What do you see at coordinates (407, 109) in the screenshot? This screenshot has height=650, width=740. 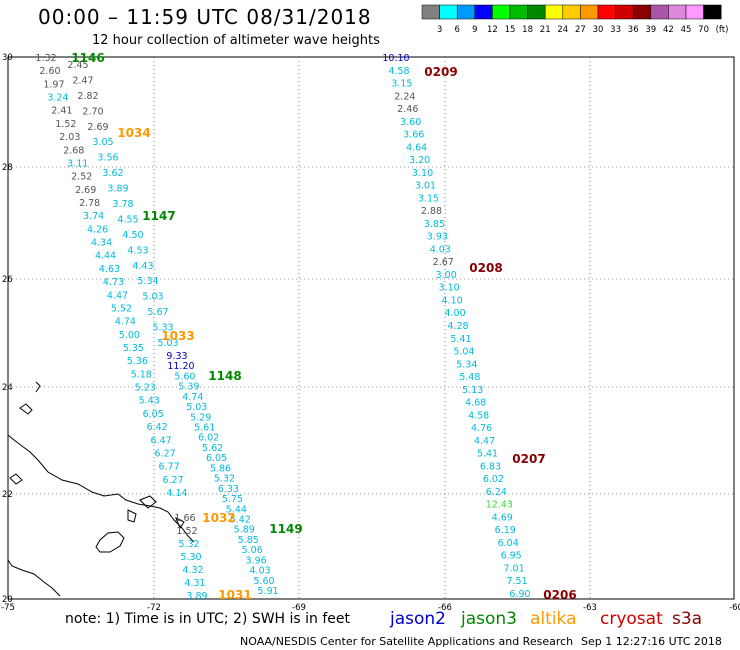 I see `swh-value-east: 2.46` at bounding box center [407, 109].